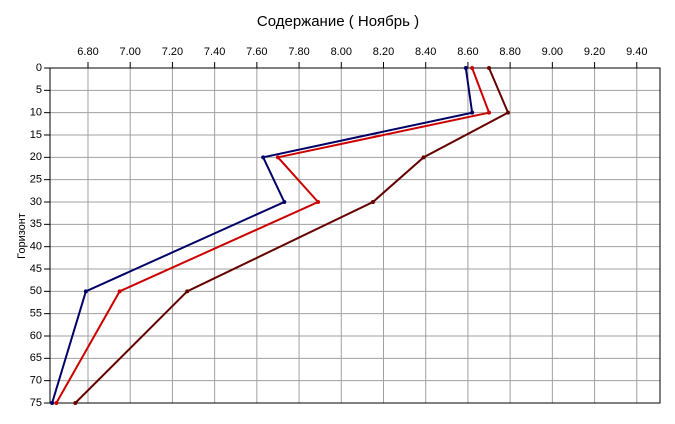  I want to click on y-tick-label: 15, so click(36, 135).